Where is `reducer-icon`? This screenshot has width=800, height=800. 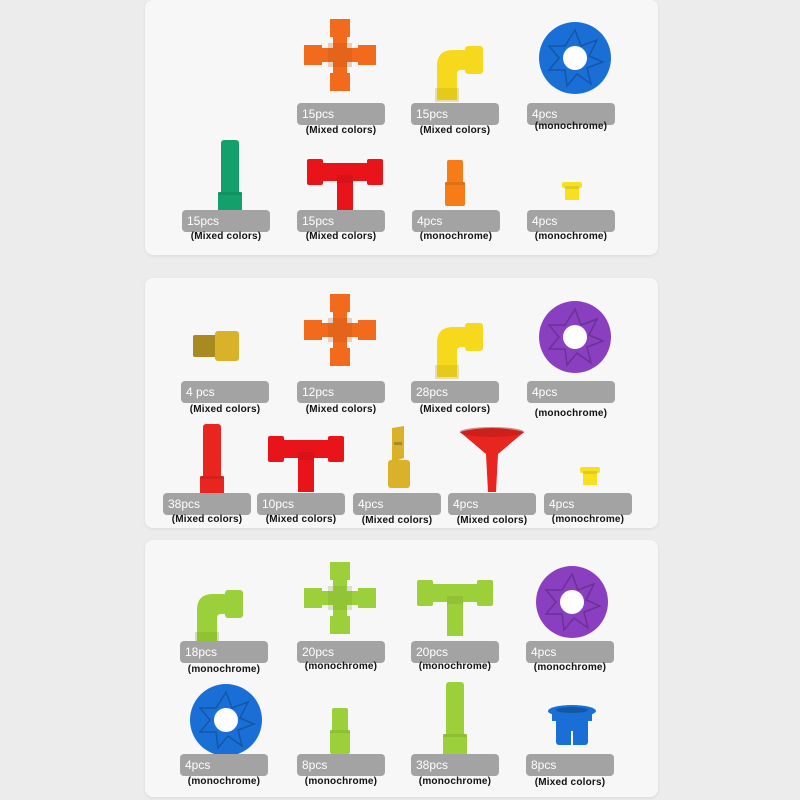 reducer-icon is located at coordinates (216, 346).